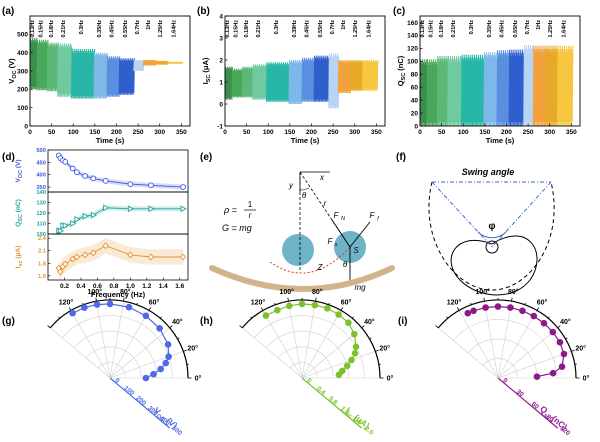 The width and height of the screenshot is (600, 442). Describe the element at coordinates (298, 250) in the screenshot. I see `ball-left` at that location.